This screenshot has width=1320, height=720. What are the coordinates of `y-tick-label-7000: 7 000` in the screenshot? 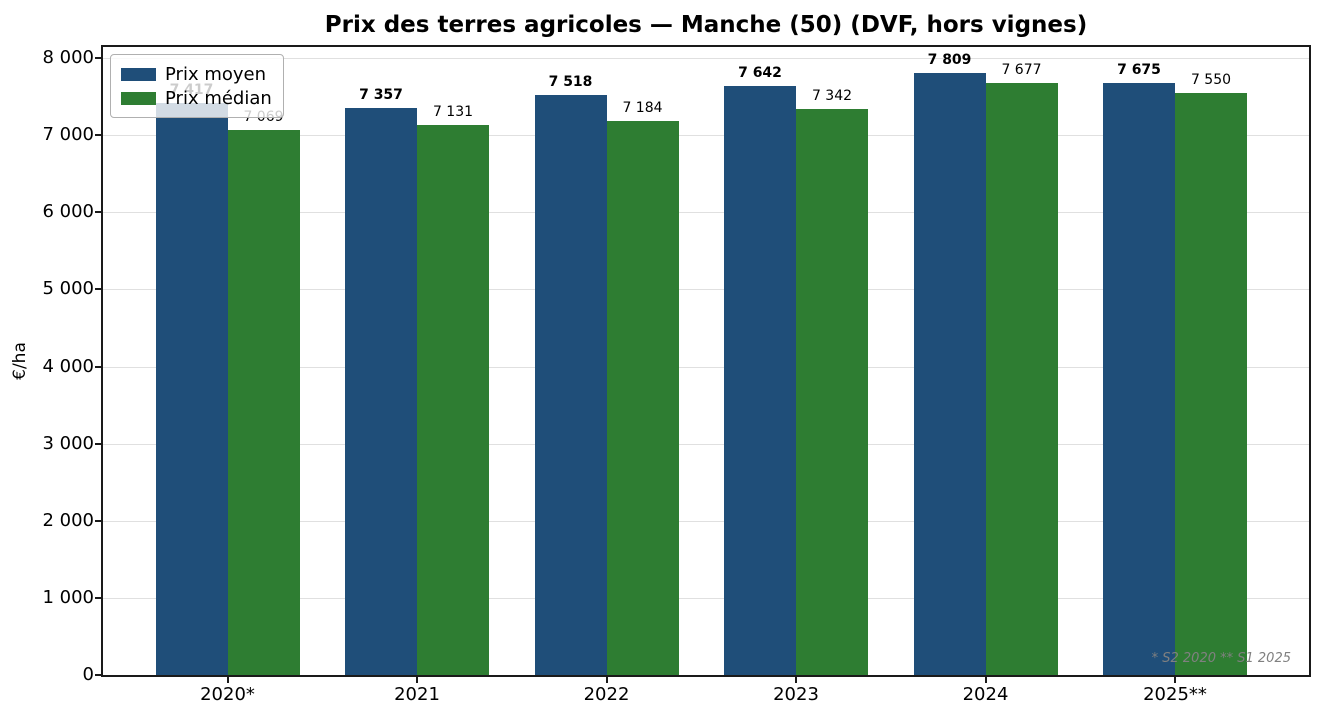 It's located at (68, 135).